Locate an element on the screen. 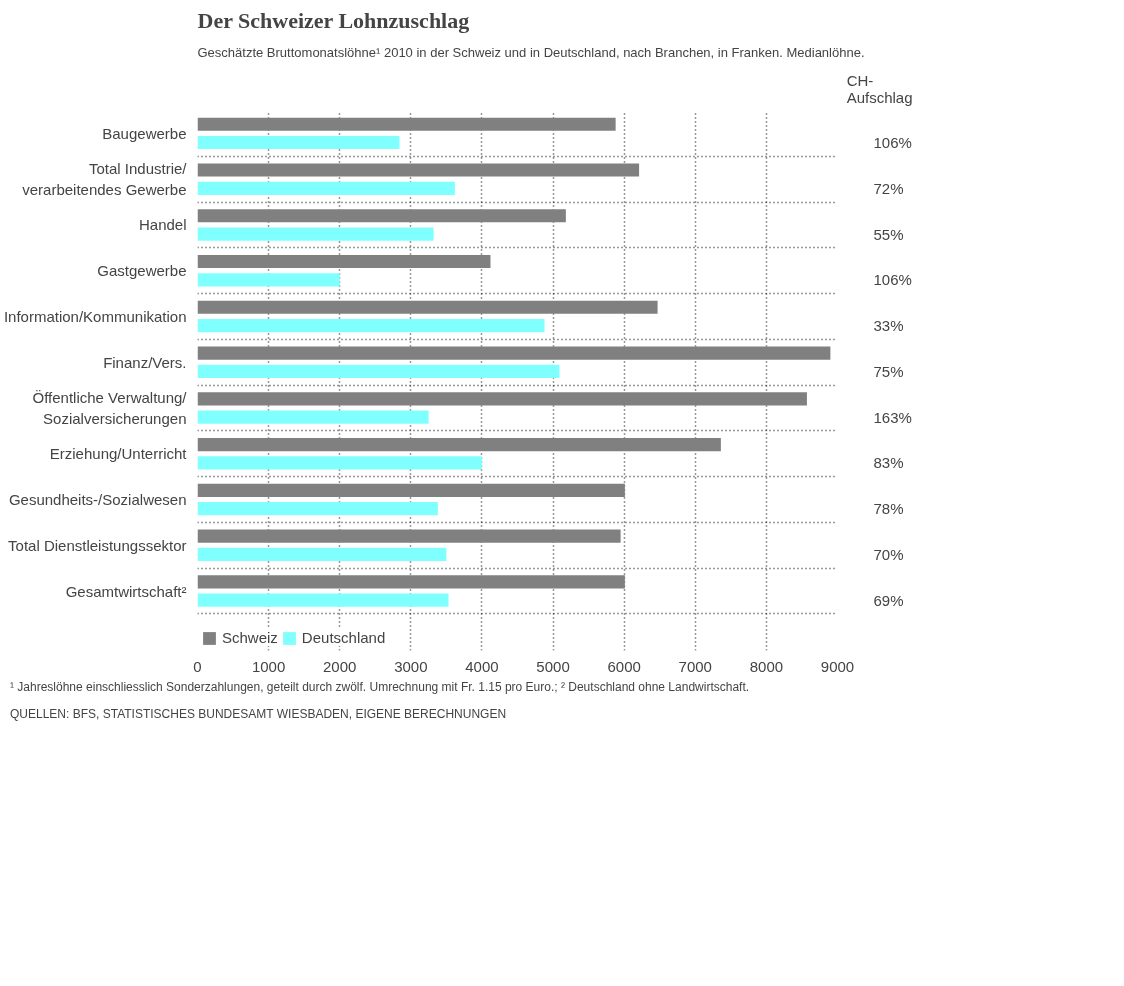 The width and height of the screenshot is (1124, 986). y-tick-label: Erziehung/Unterricht is located at coordinates (118, 454).